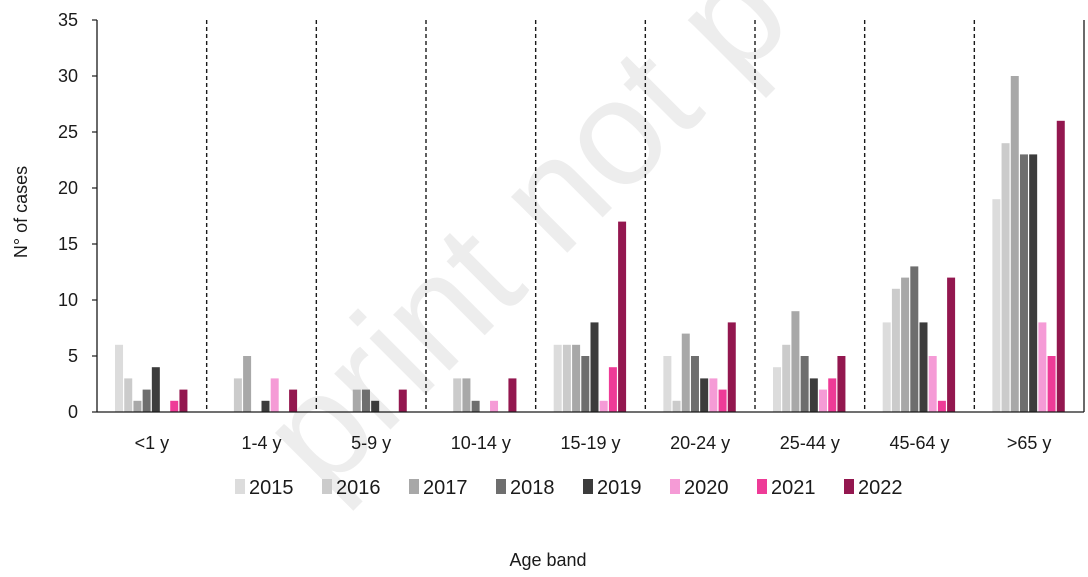 The image size is (1088, 577). Describe the element at coordinates (414, 486) in the screenshot. I see `legend-swatch-2017` at that location.